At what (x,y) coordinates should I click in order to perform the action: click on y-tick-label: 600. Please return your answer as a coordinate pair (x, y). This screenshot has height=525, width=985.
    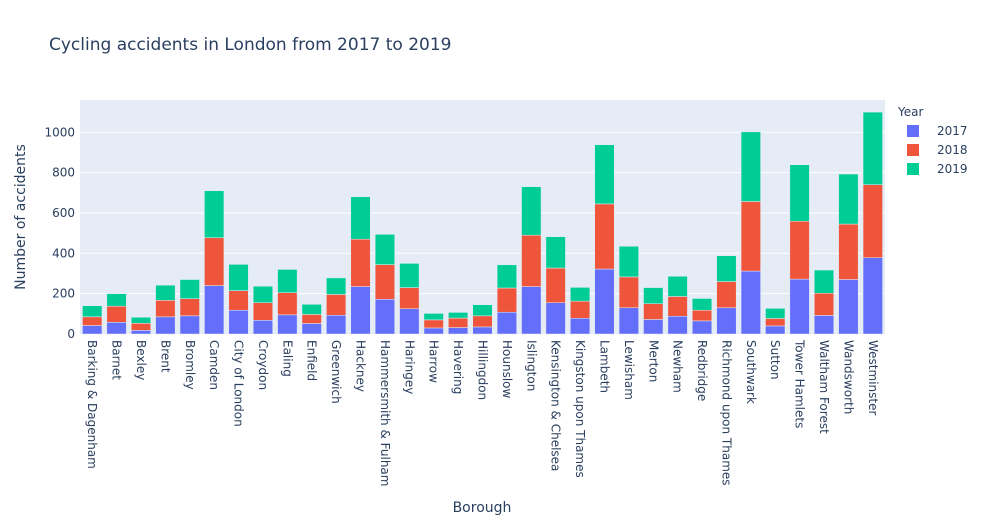
    Looking at the image, I should click on (63, 213).